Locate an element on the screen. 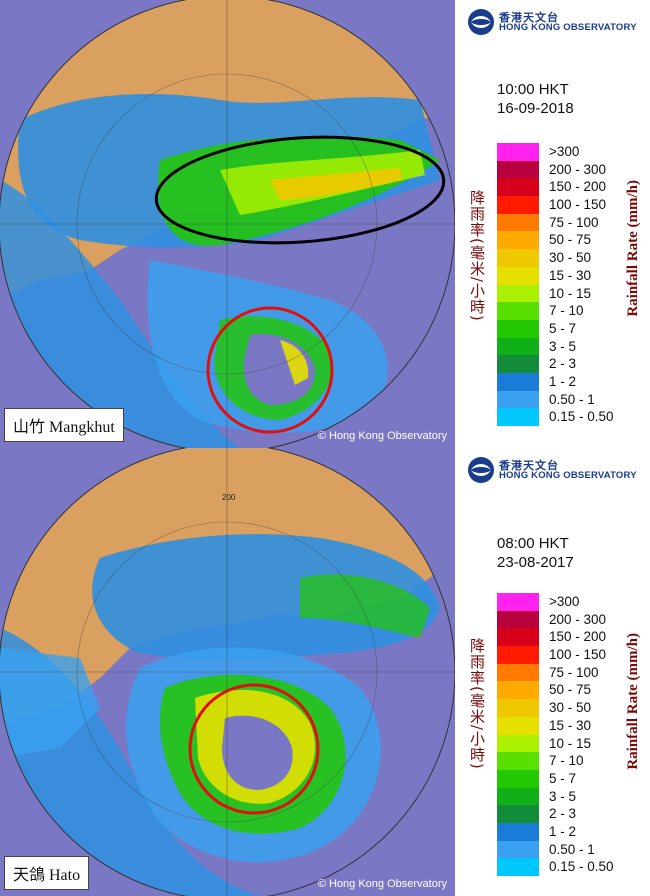 This screenshot has height=896, width=650. legend-label: 10 - 15 is located at coordinates (570, 743).